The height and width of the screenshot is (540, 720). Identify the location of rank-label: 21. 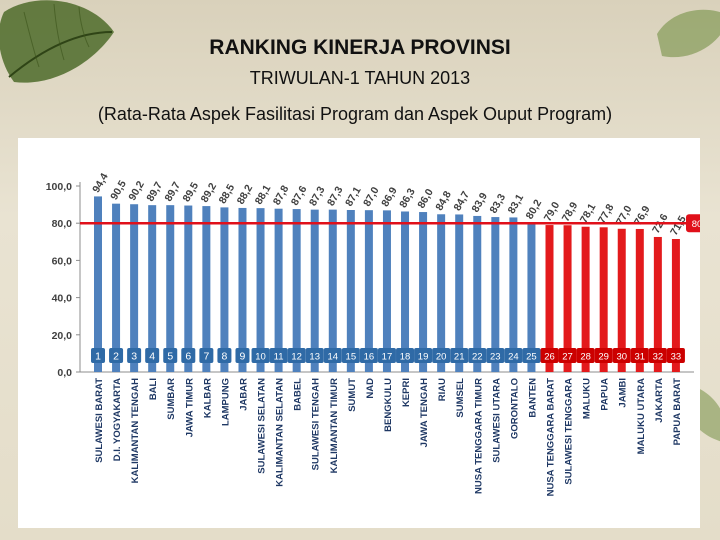
(459, 357).